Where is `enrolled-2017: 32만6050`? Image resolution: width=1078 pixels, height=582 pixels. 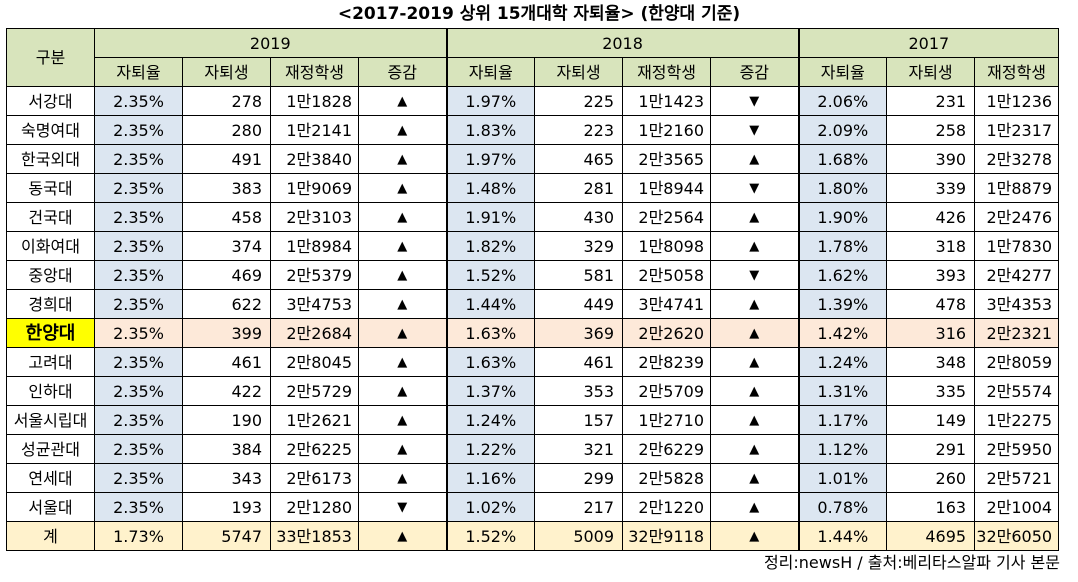 enrolled-2017: 32만6050 is located at coordinates (1017, 536).